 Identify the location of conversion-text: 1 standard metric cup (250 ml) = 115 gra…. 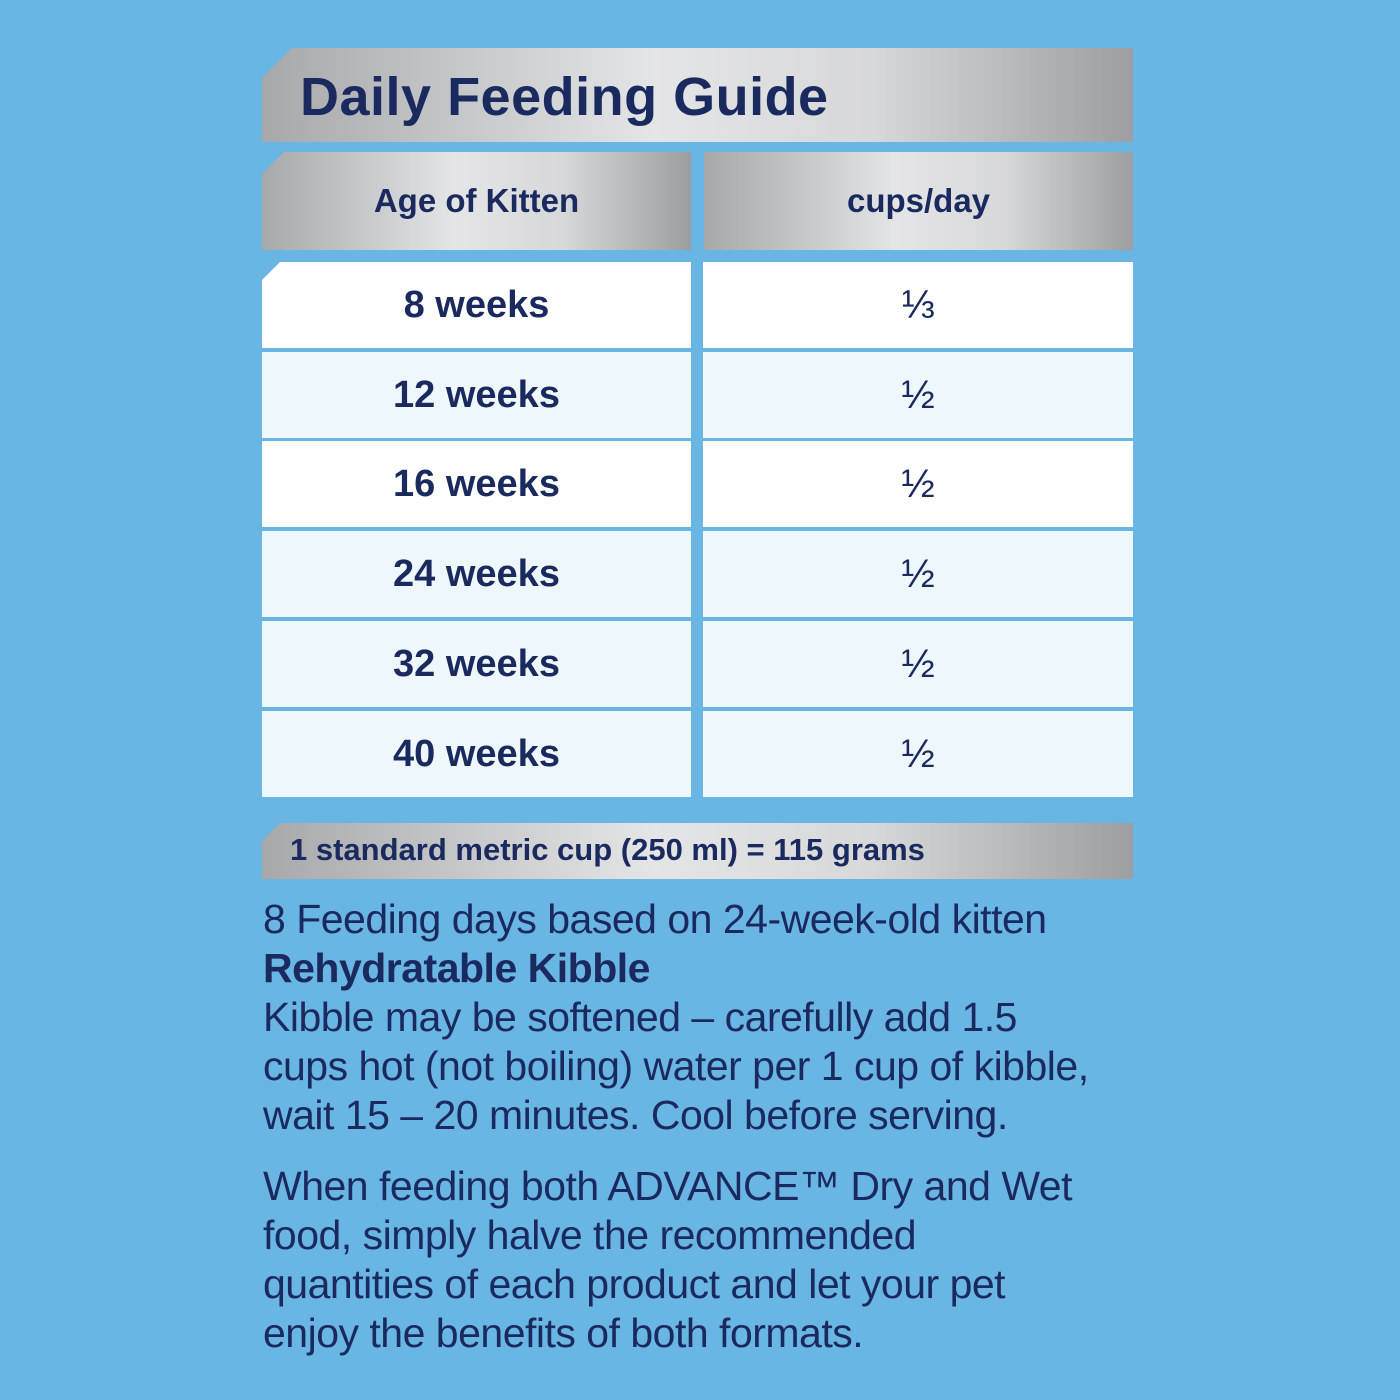
(607, 849).